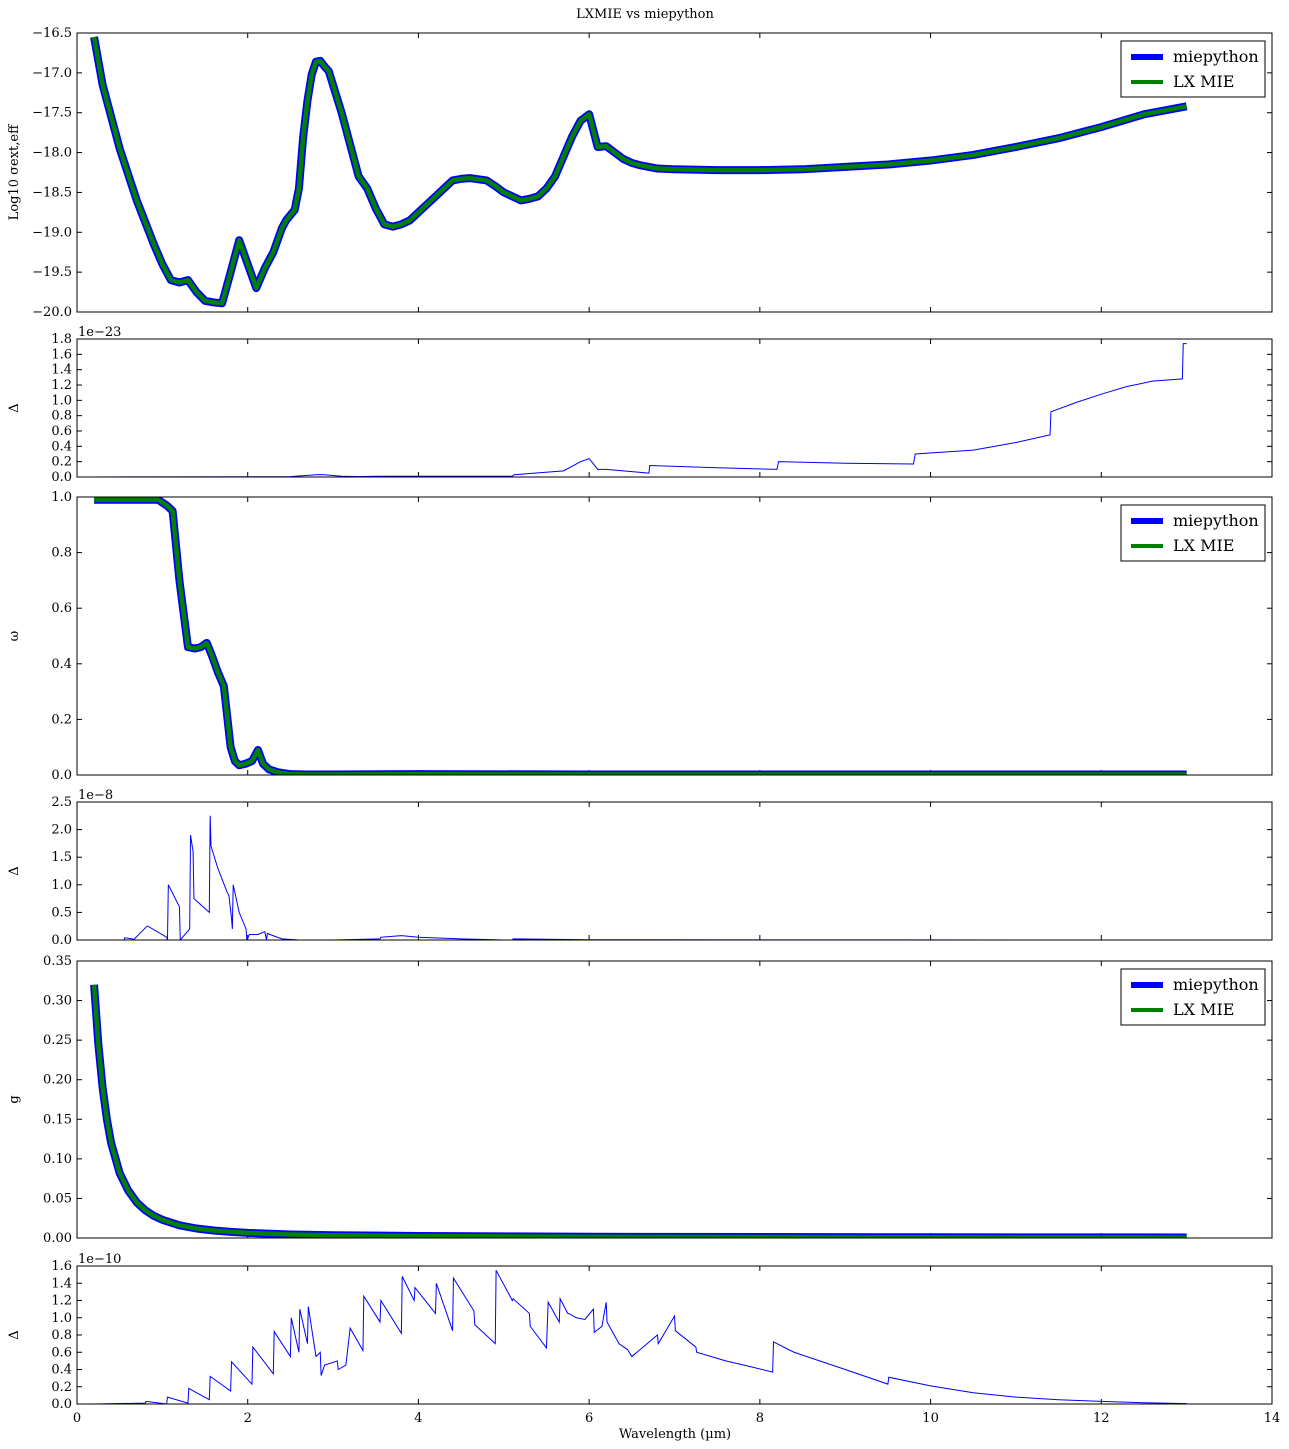 Image resolution: width=1289 pixels, height=1449 pixels. What do you see at coordinates (61, 339) in the screenshot?
I see `y-tick-label: 1.8` at bounding box center [61, 339].